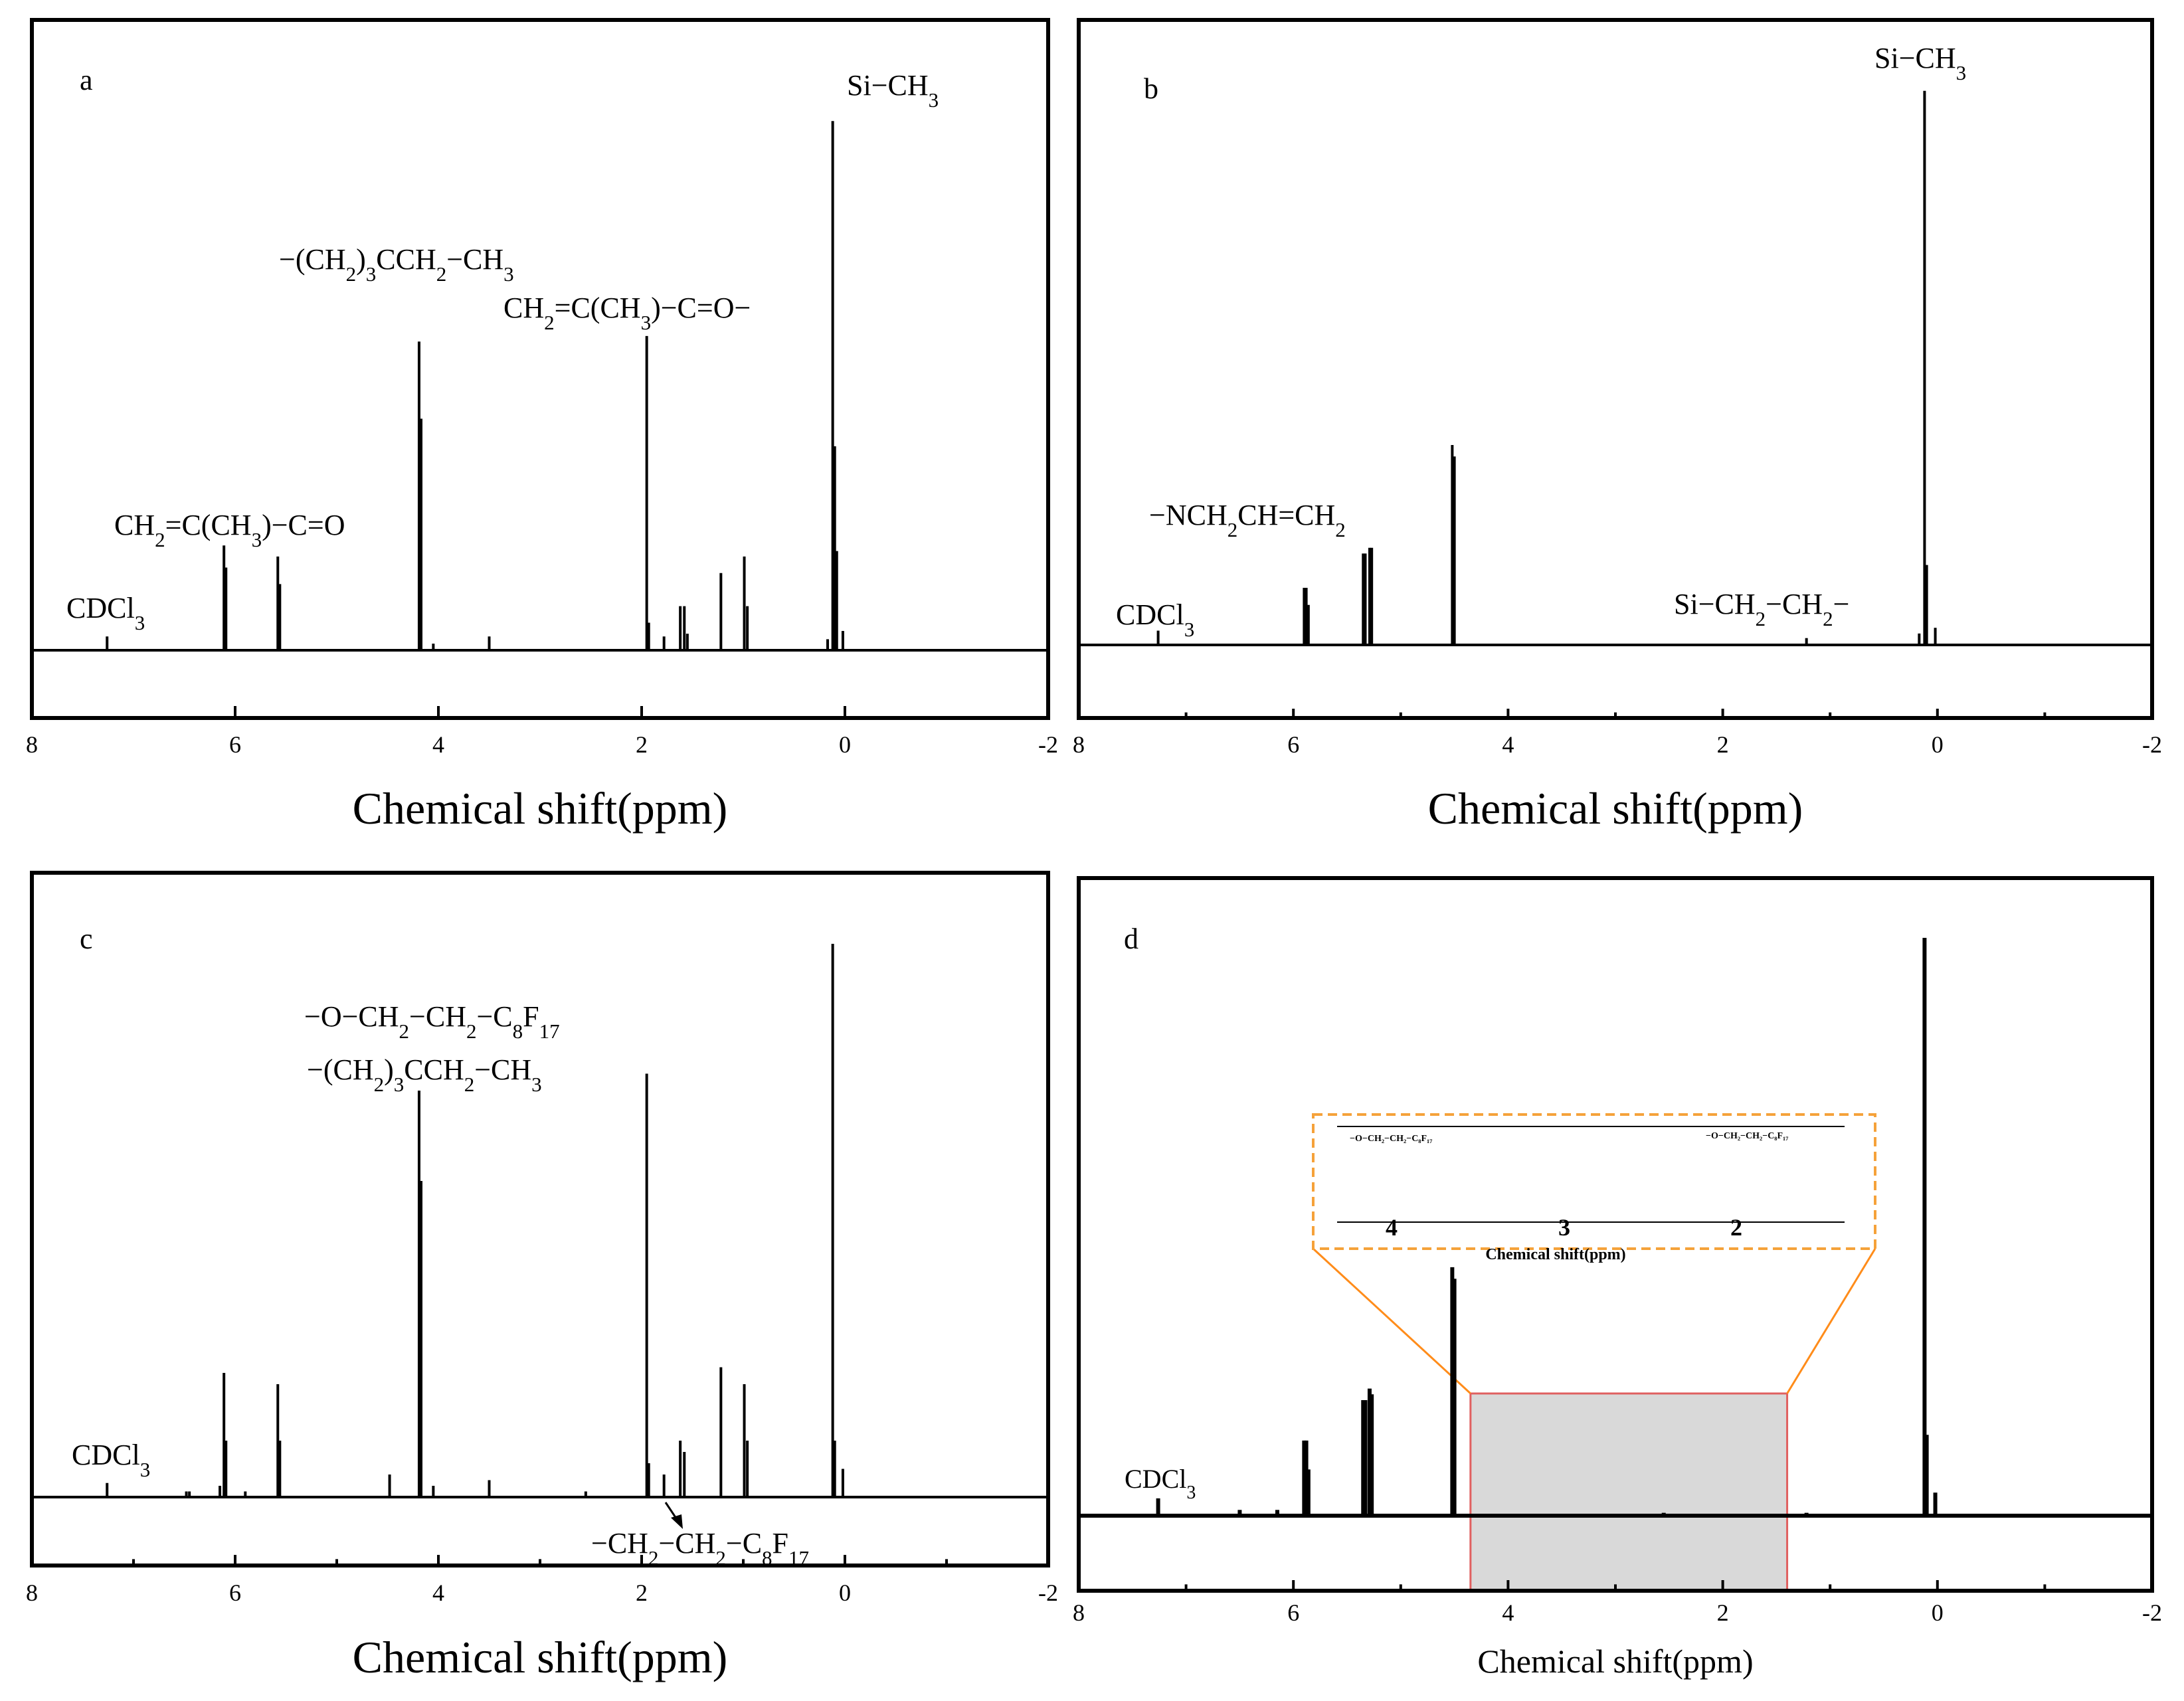 The width and height of the screenshot is (2184, 1701). What do you see at coordinates (351, 1017) in the screenshot?
I see `label-part: −O−CH` at bounding box center [351, 1017].